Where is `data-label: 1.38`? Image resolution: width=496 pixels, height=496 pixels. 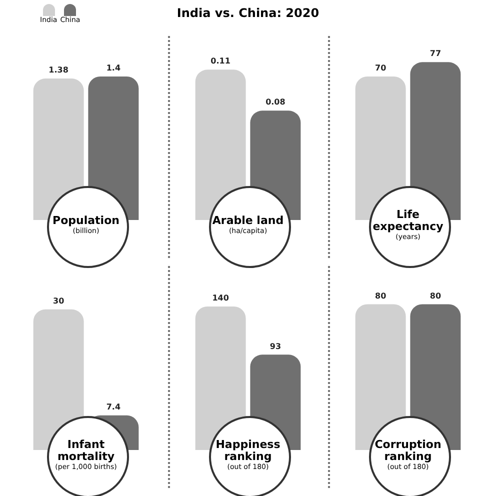
data-label: 1.38 is located at coordinates (58, 70).